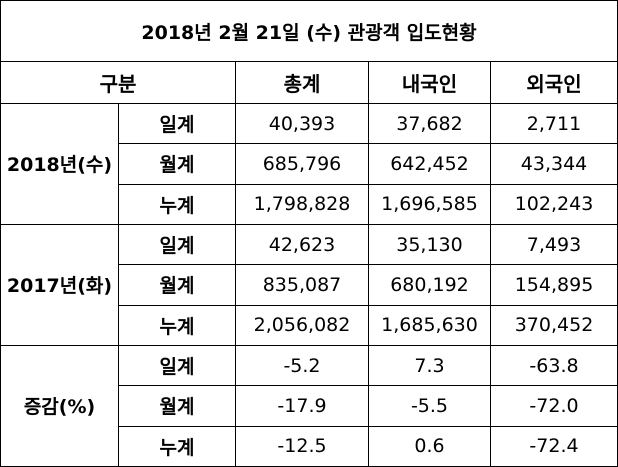 The image size is (618, 467). I want to click on value-cell: 1,696,585, so click(429, 204).